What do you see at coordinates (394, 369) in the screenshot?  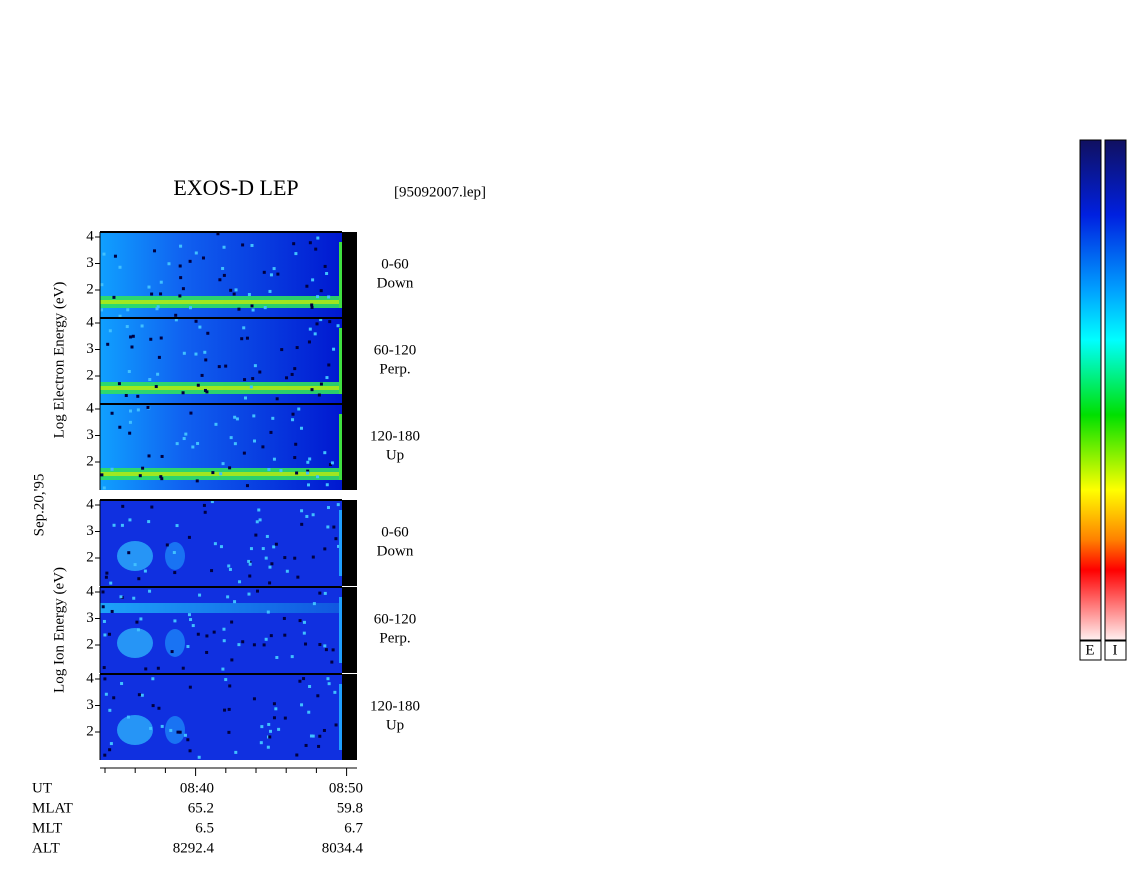 I see `pitch-direction: Perp.` at bounding box center [394, 369].